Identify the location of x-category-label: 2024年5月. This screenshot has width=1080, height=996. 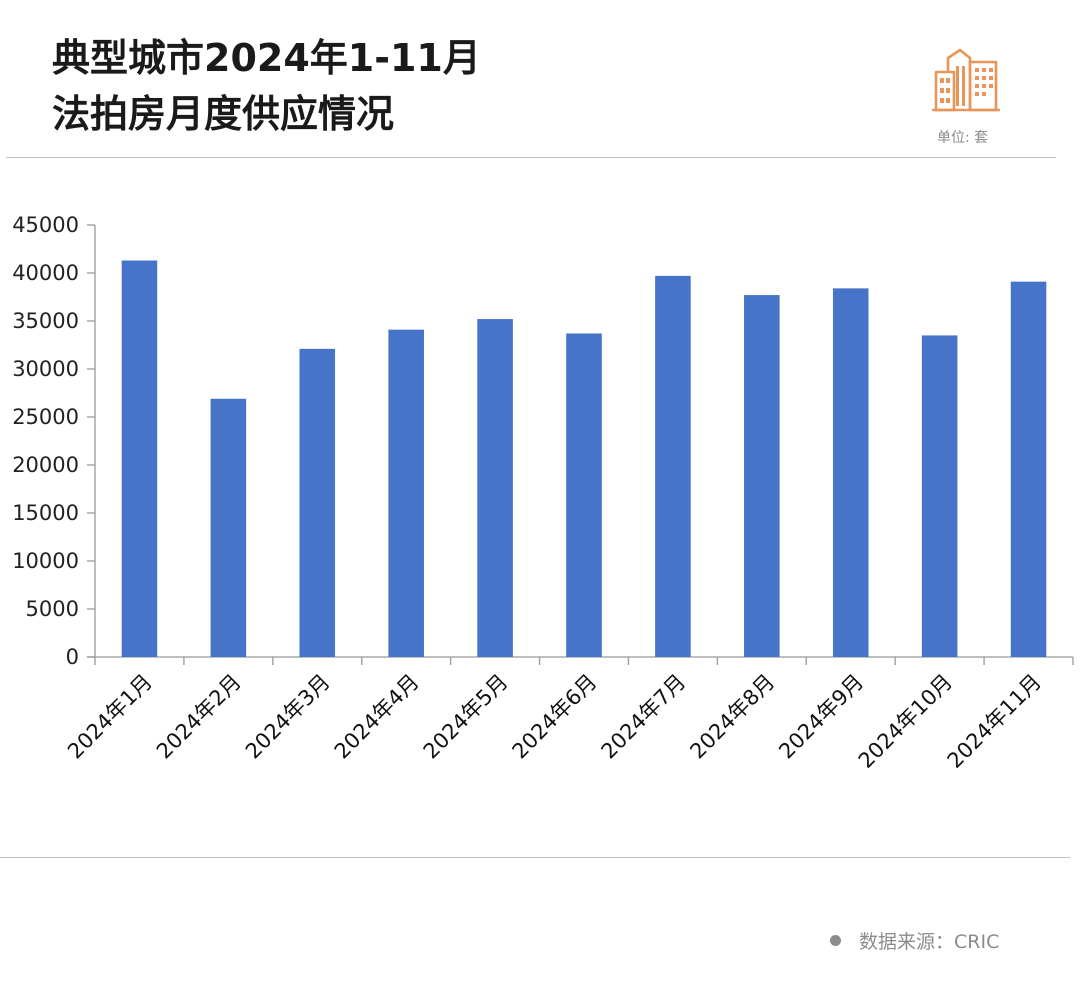
(466, 717).